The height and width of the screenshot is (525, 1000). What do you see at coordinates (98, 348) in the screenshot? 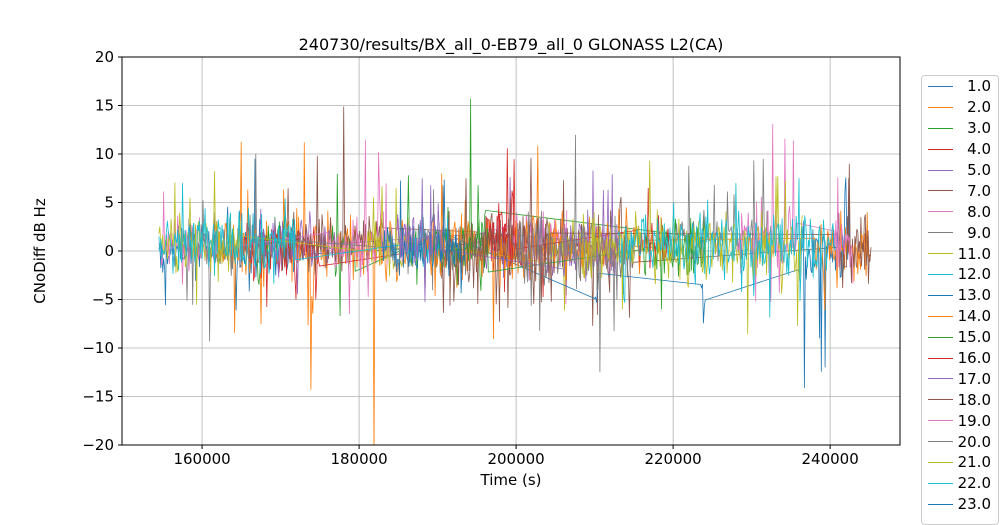
I see `y-tick-label: −10` at bounding box center [98, 348].